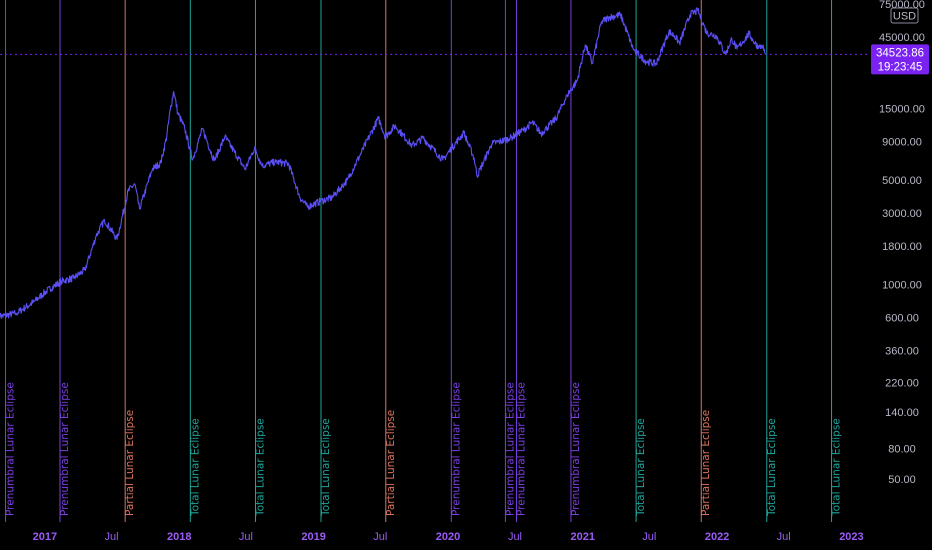 Image resolution: width=932 pixels, height=550 pixels. I want to click on x-tick-year-label: 2020, so click(448, 537).